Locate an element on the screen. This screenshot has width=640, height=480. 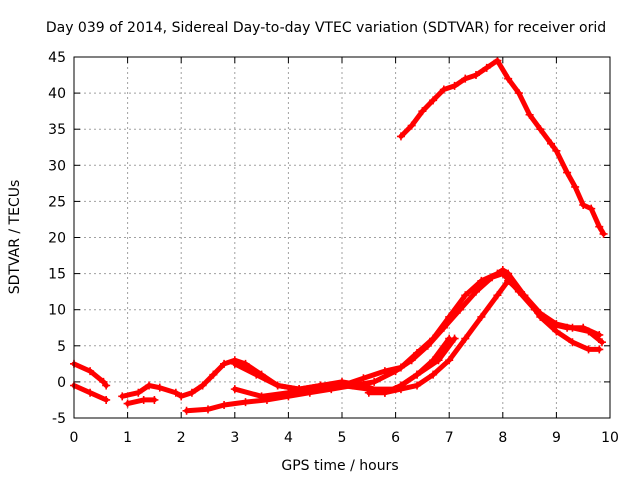
x-tick-label: 8 is located at coordinates (502, 438).